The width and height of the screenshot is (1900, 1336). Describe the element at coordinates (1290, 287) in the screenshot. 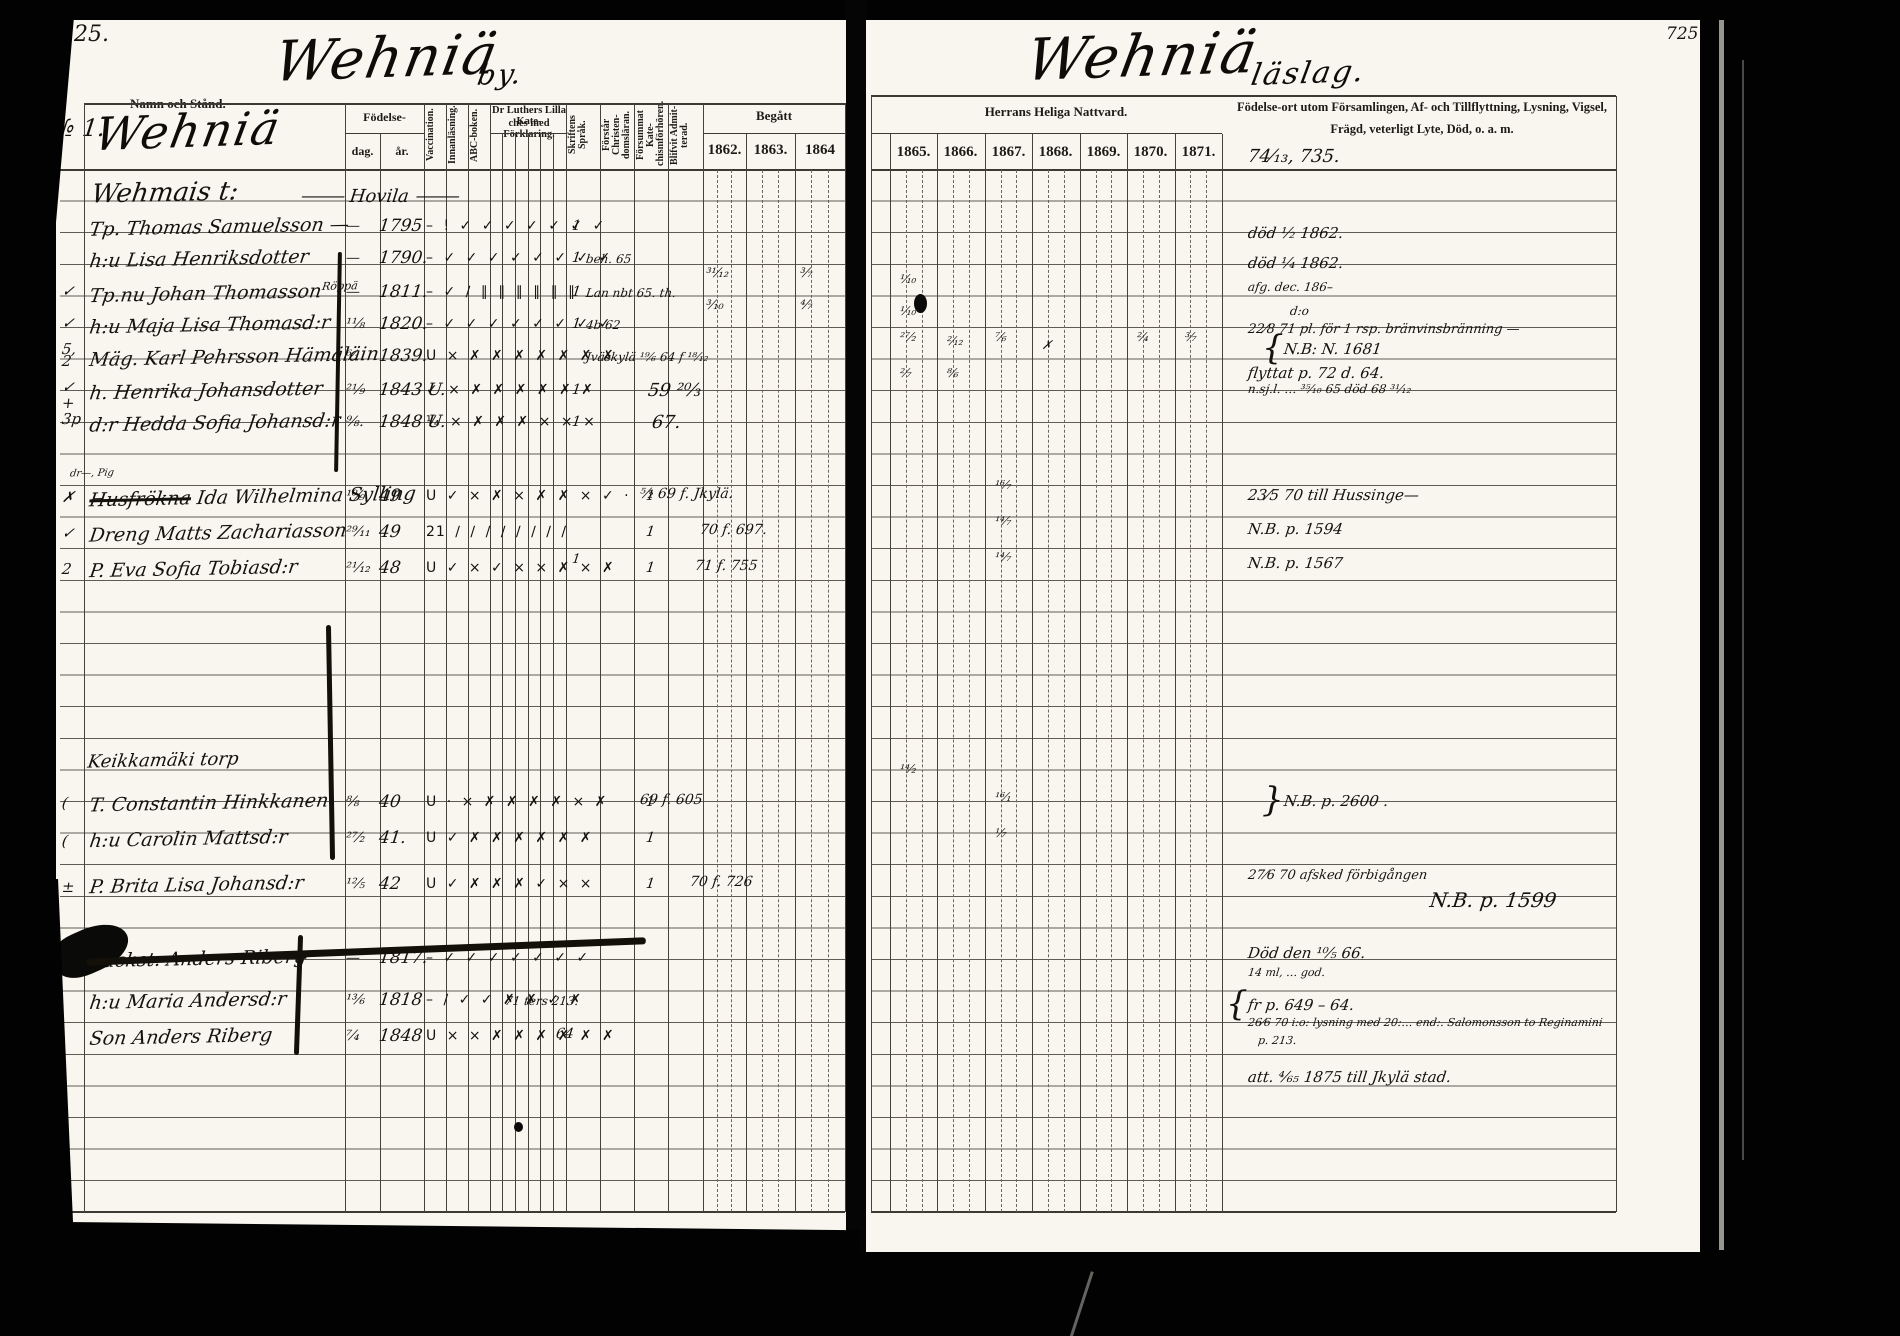

I see `marginal-note: afg. dec. 186–` at that location.